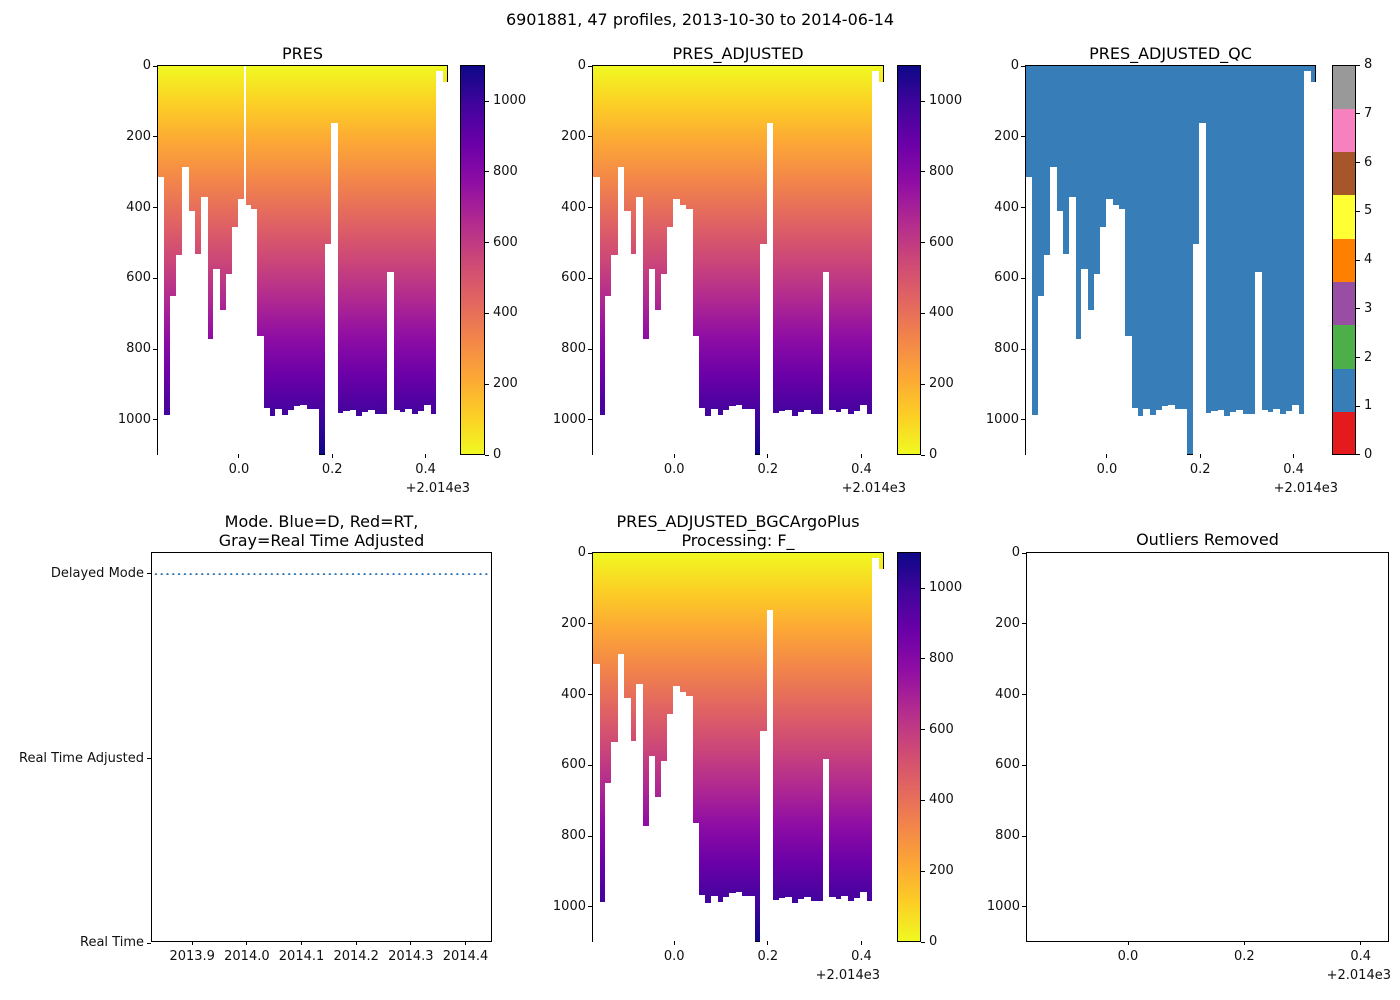 This screenshot has width=1400, height=1000. What do you see at coordinates (245, 135) in the screenshot?
I see `surface-gap-line` at bounding box center [245, 135].